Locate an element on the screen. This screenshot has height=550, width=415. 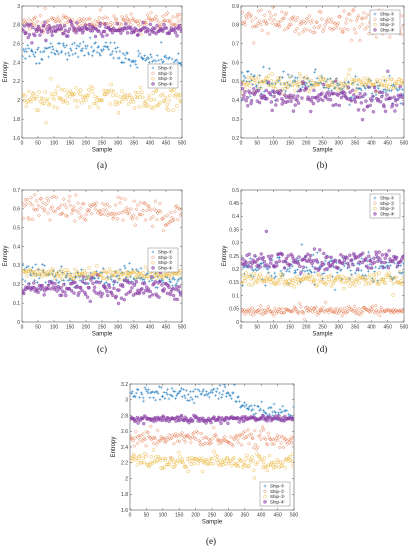
y-tick-label: 0.3 is located at coordinates (235, 120).